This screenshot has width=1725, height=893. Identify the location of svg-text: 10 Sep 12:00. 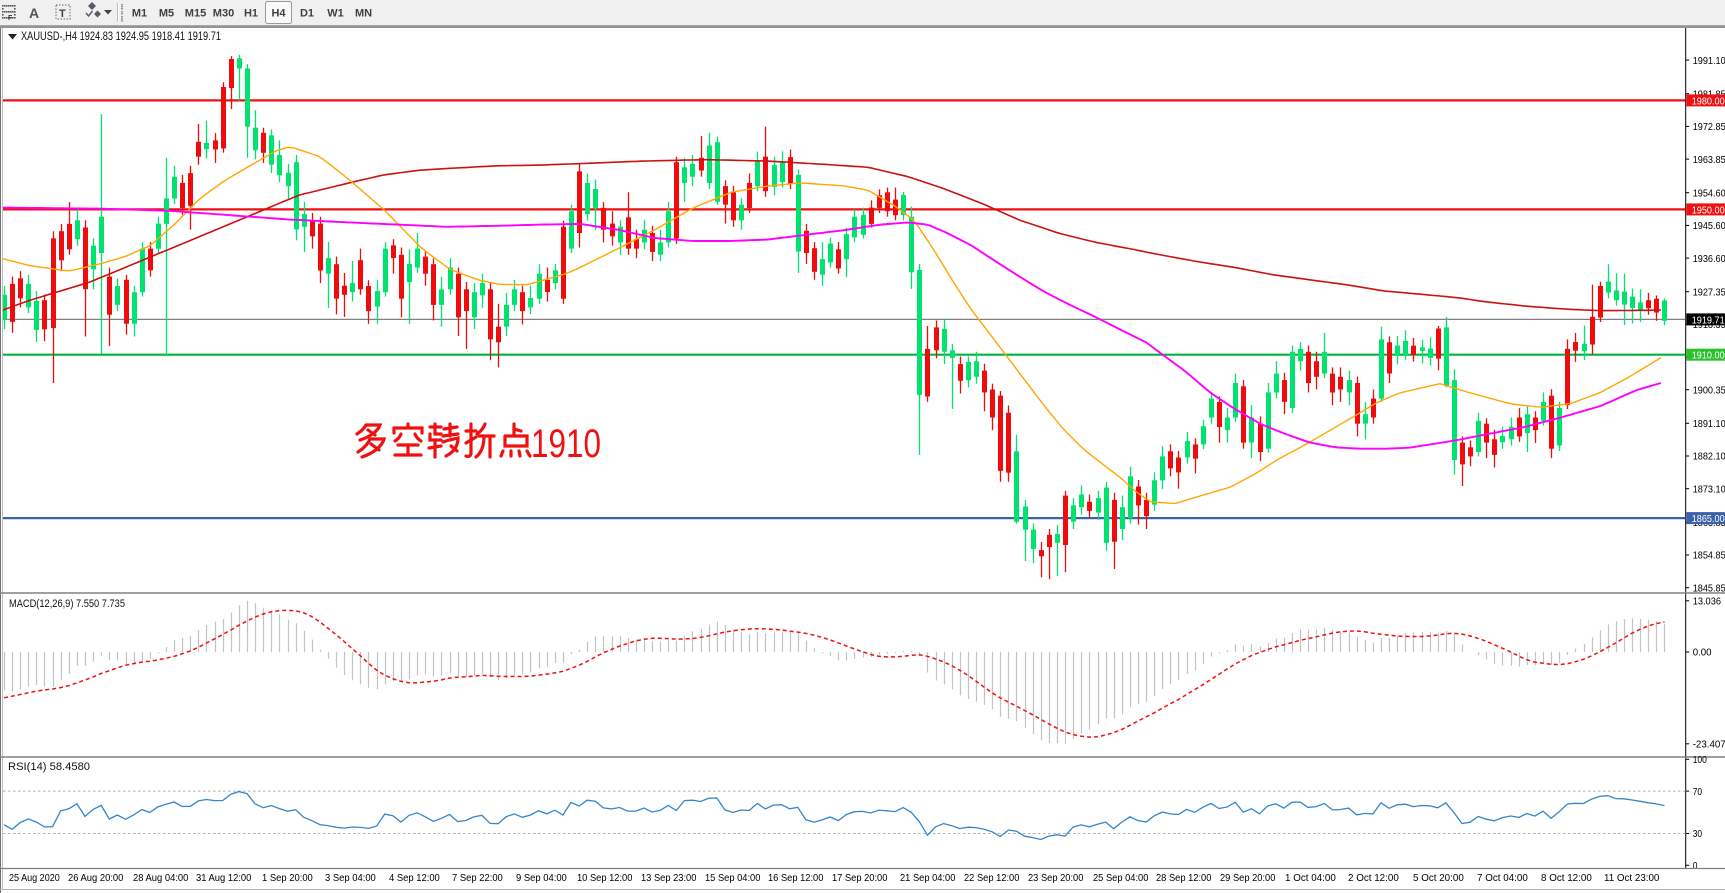
(605, 878).